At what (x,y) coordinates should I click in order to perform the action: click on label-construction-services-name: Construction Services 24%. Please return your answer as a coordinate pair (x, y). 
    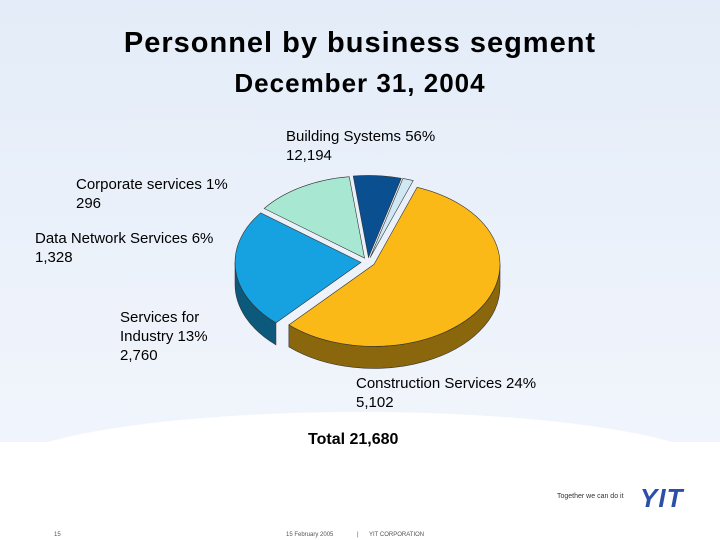
    Looking at the image, I should click on (446, 383).